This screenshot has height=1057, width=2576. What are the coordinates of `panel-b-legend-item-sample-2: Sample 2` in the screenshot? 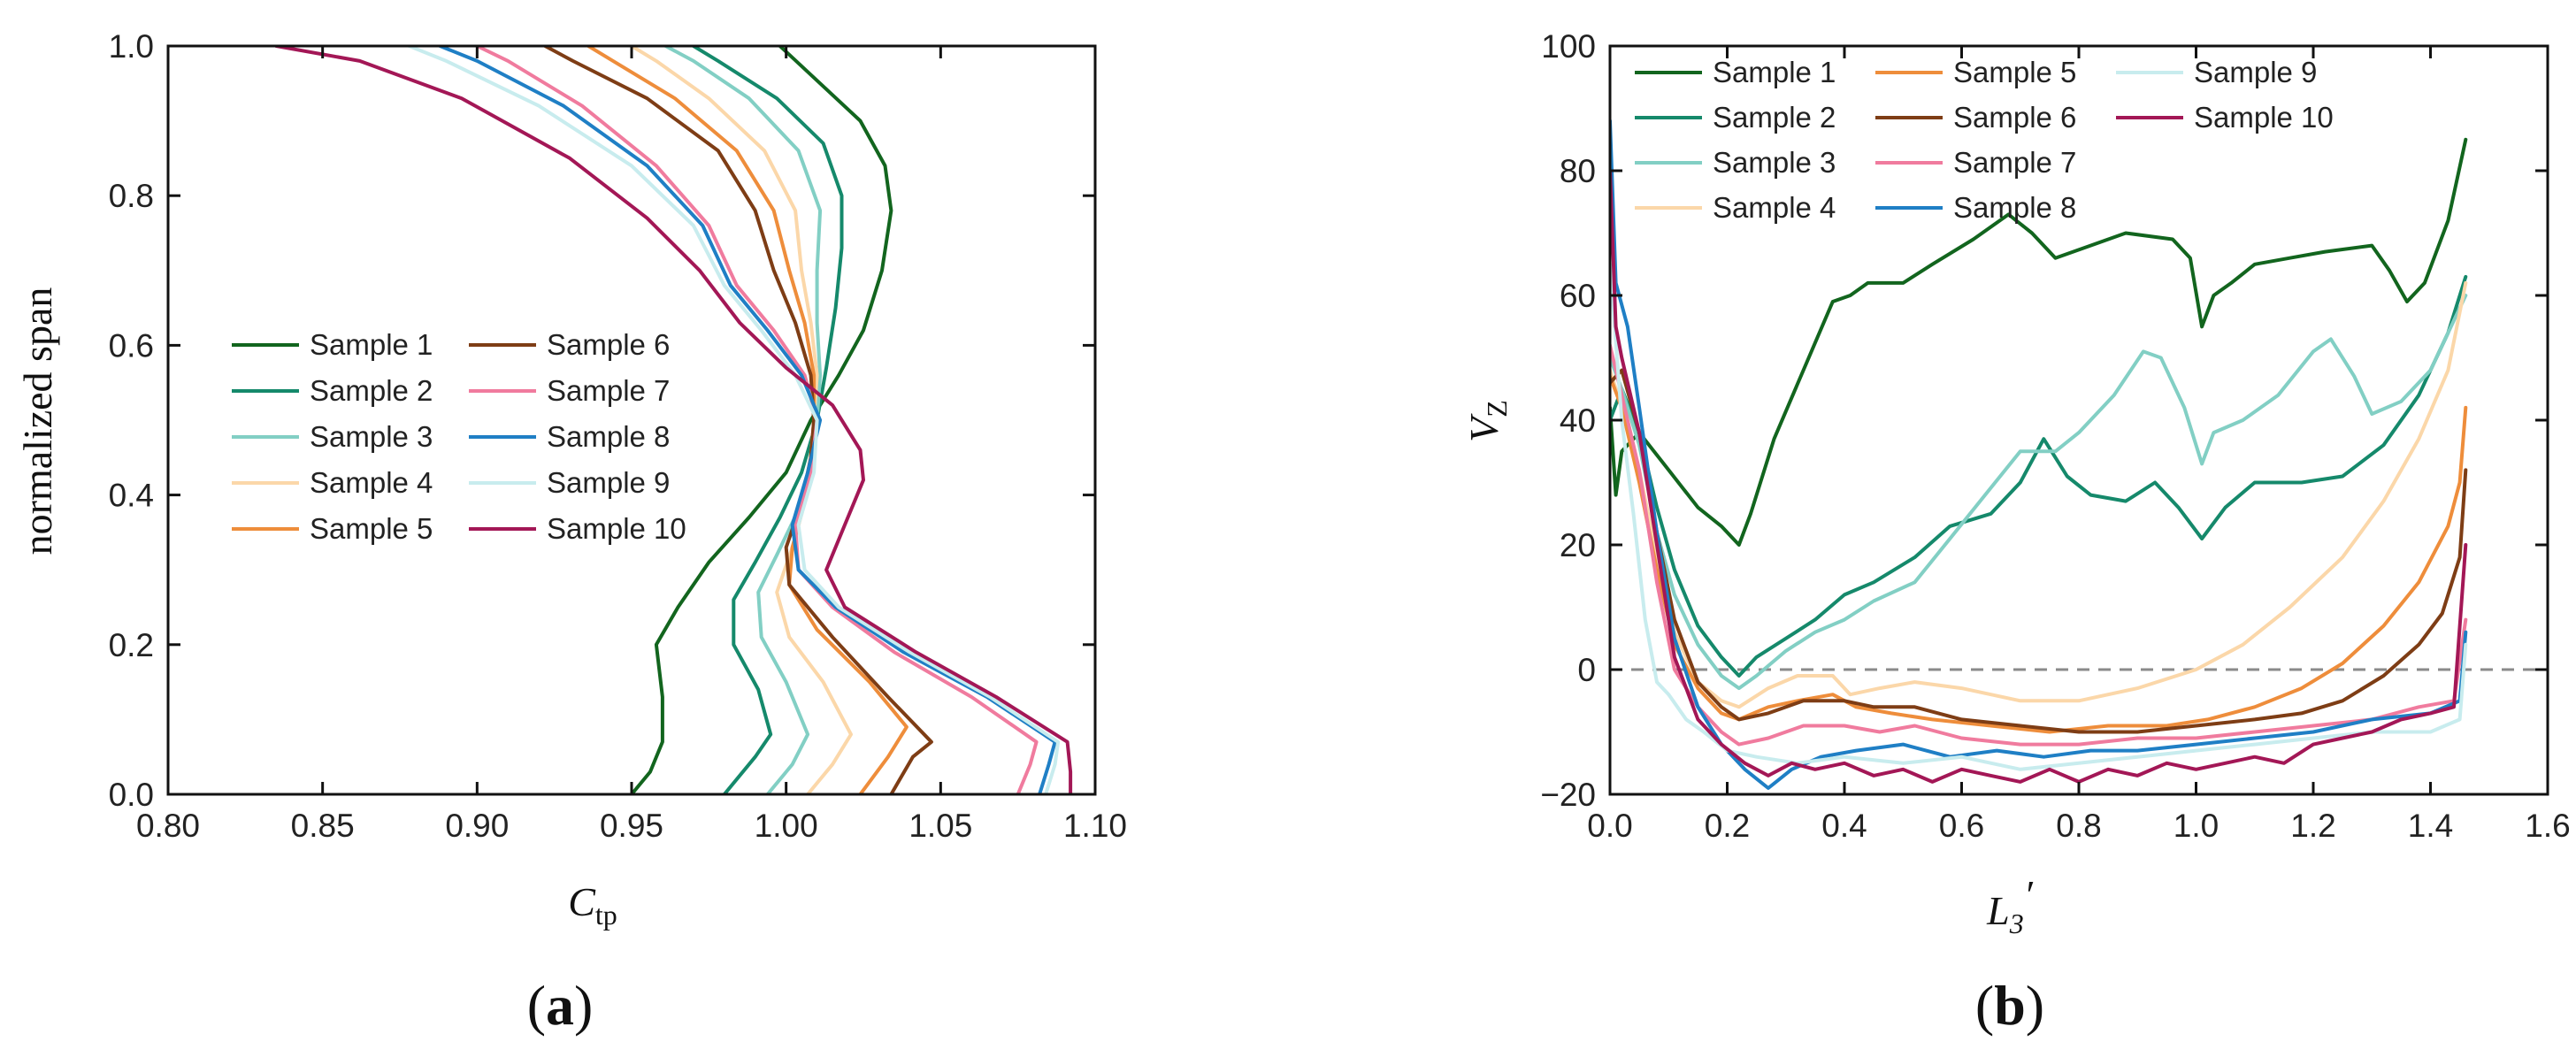 It's located at (1735, 118).